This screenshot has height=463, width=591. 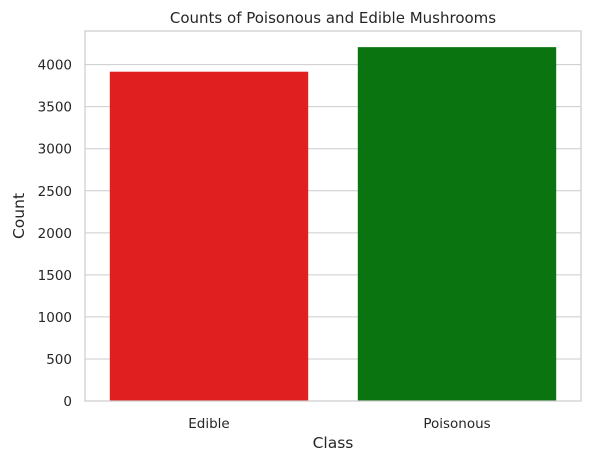 I want to click on y-tick-label: 2000, so click(x=55, y=234).